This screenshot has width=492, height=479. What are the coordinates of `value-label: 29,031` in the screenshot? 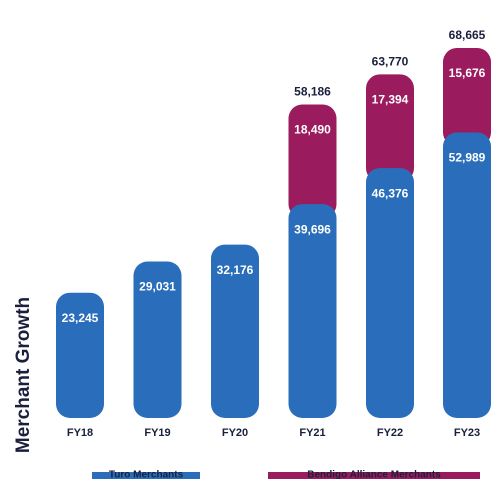 It's located at (157, 287).